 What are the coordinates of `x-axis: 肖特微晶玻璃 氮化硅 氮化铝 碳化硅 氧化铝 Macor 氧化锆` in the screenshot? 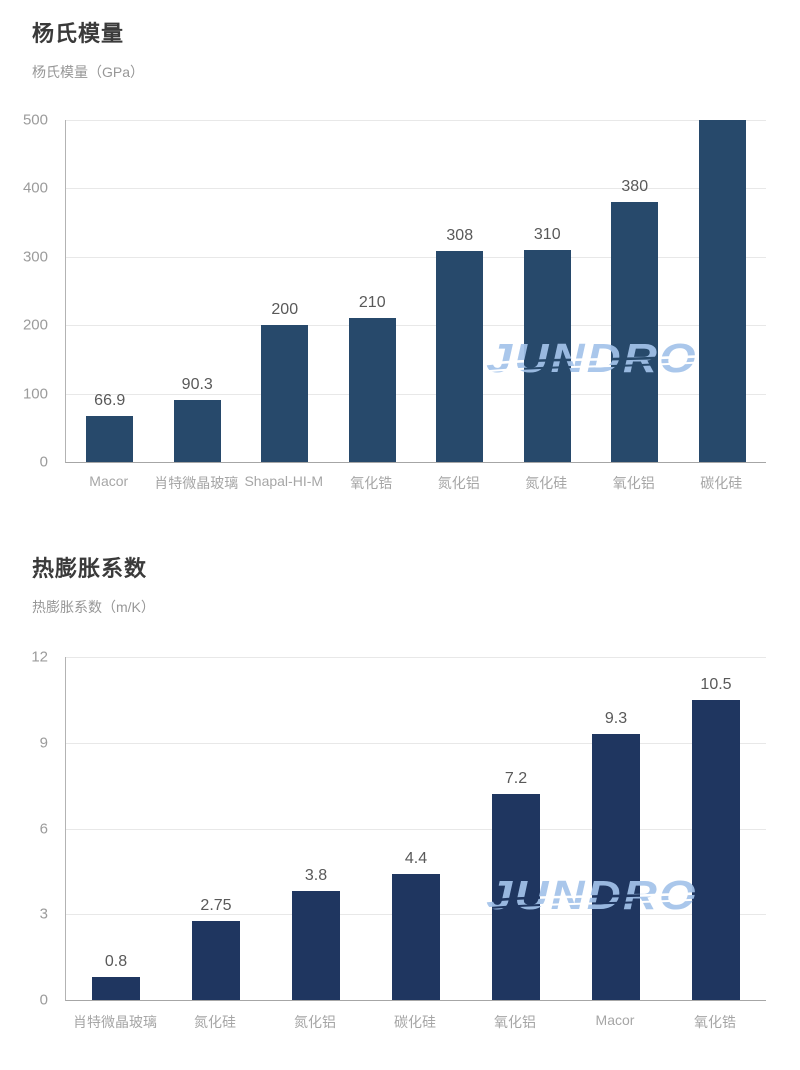 It's located at (415, 1025).